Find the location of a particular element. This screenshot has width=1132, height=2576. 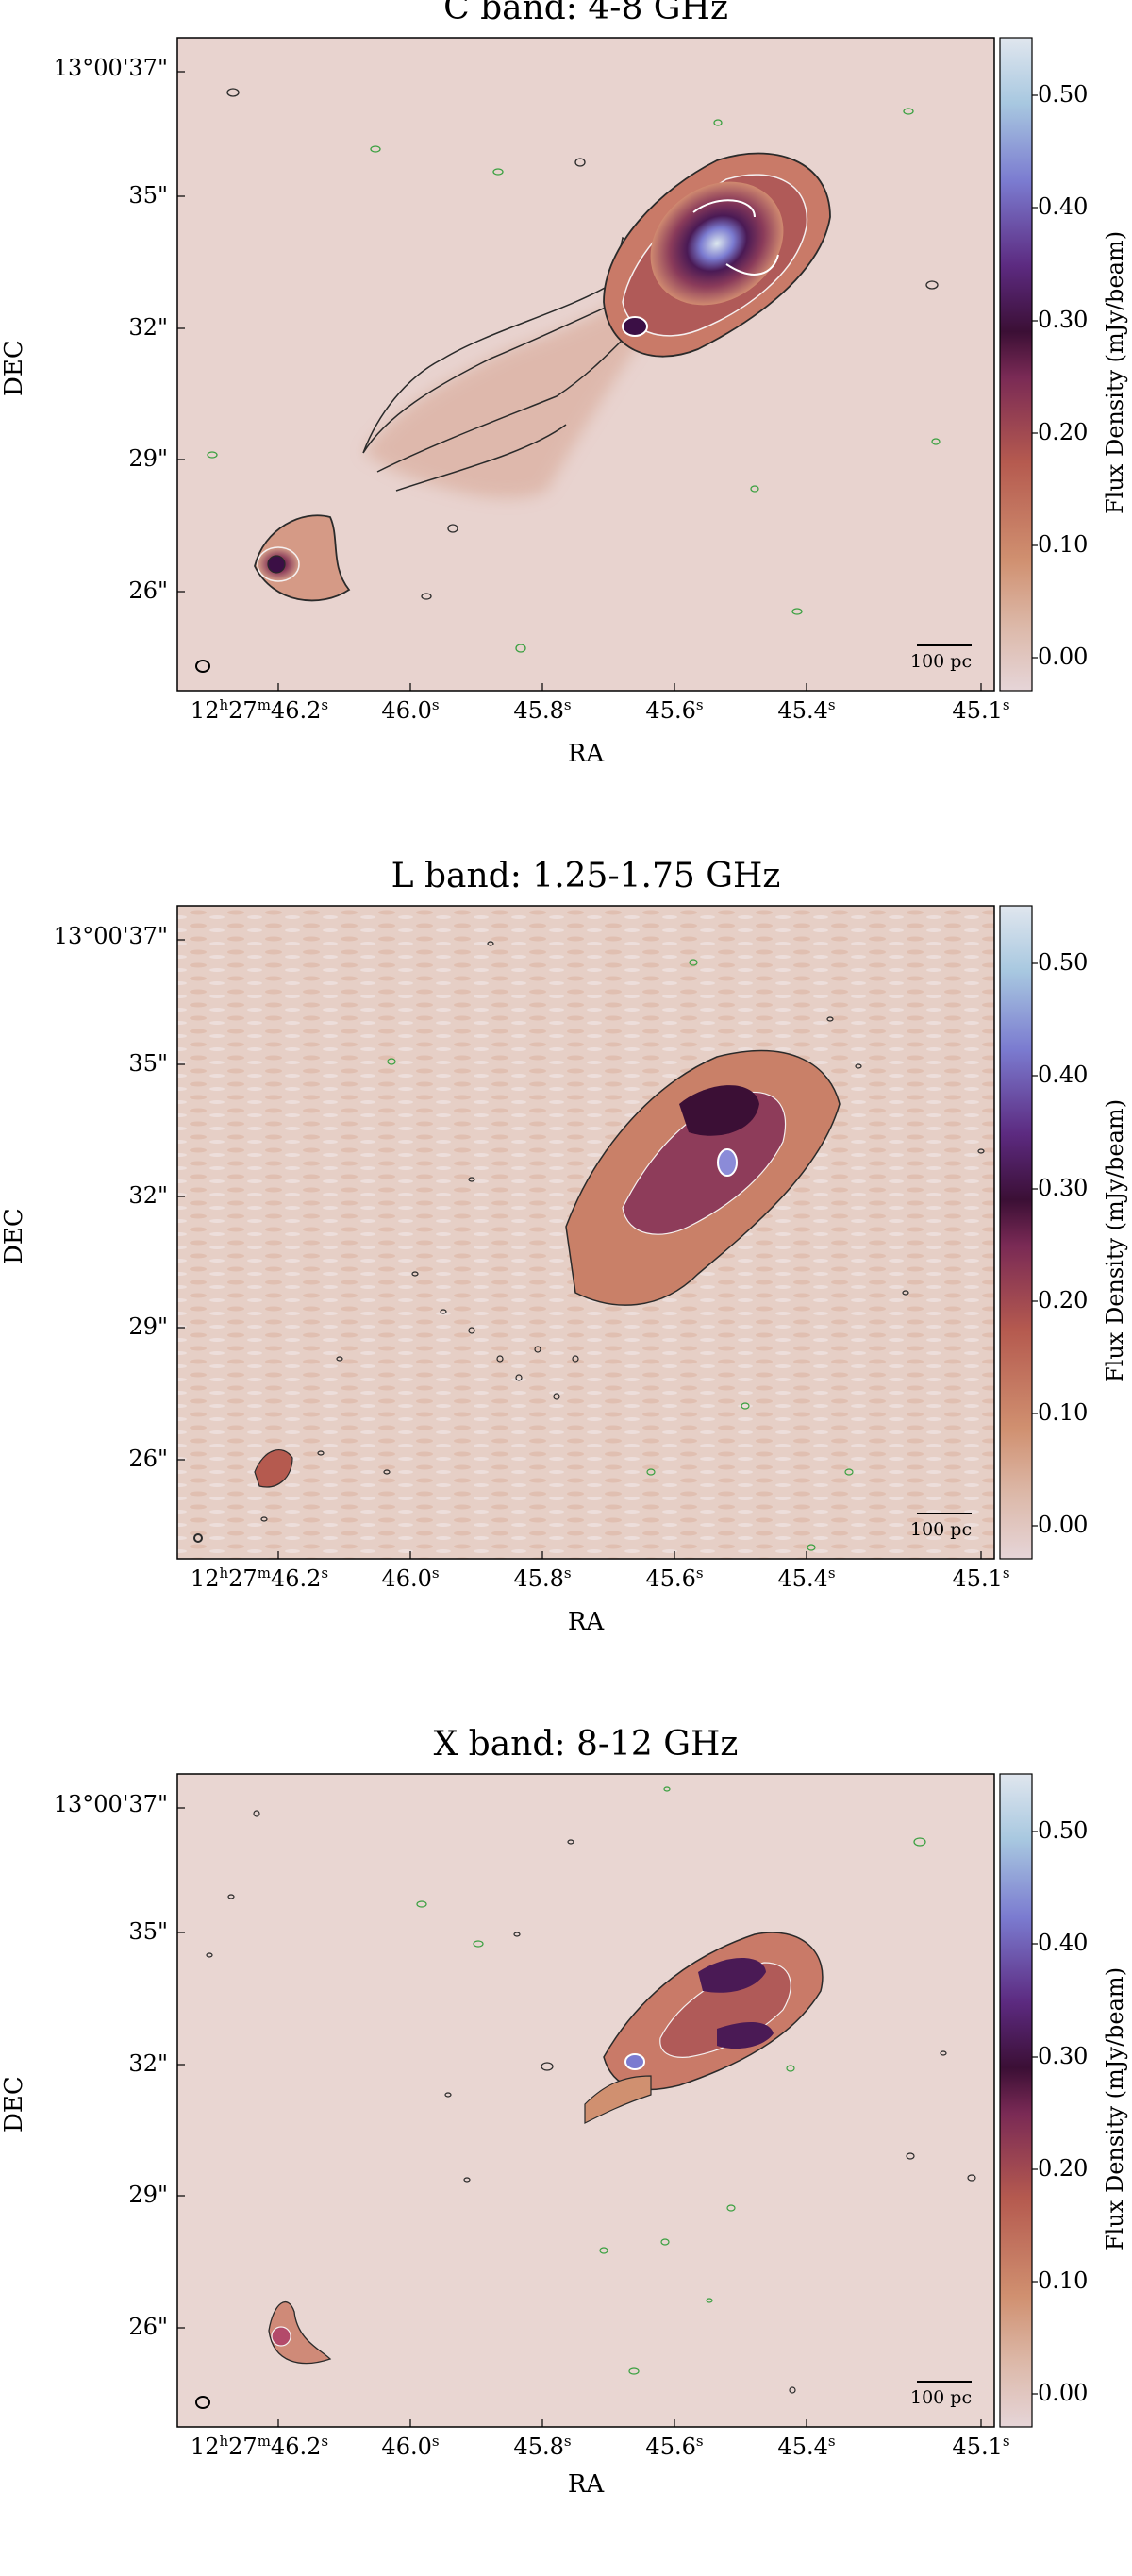

panel-title: C band: 4-8 GHz is located at coordinates (585, 13).